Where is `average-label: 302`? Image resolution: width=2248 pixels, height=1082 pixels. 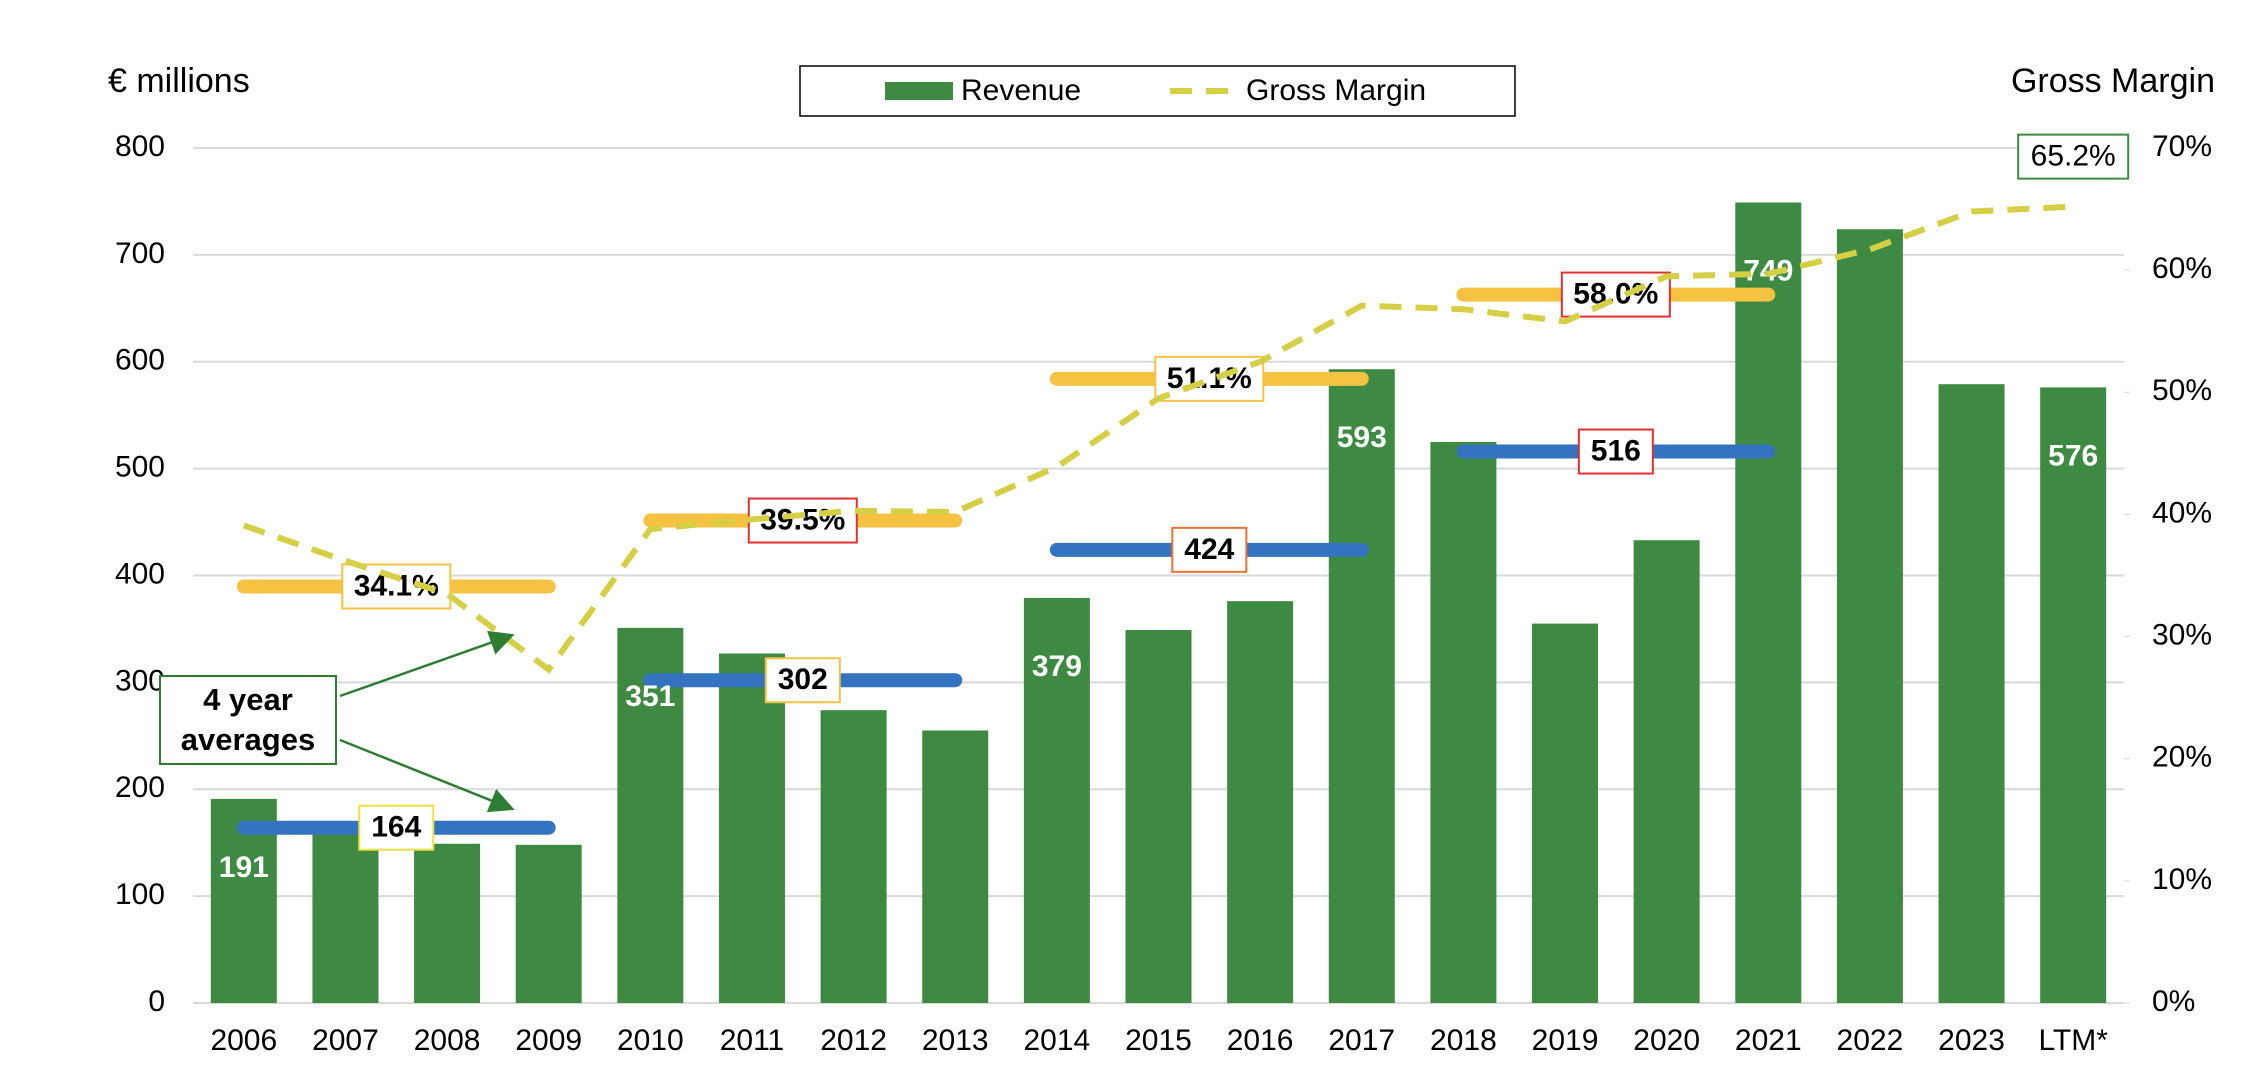
average-label: 302 is located at coordinates (803, 679).